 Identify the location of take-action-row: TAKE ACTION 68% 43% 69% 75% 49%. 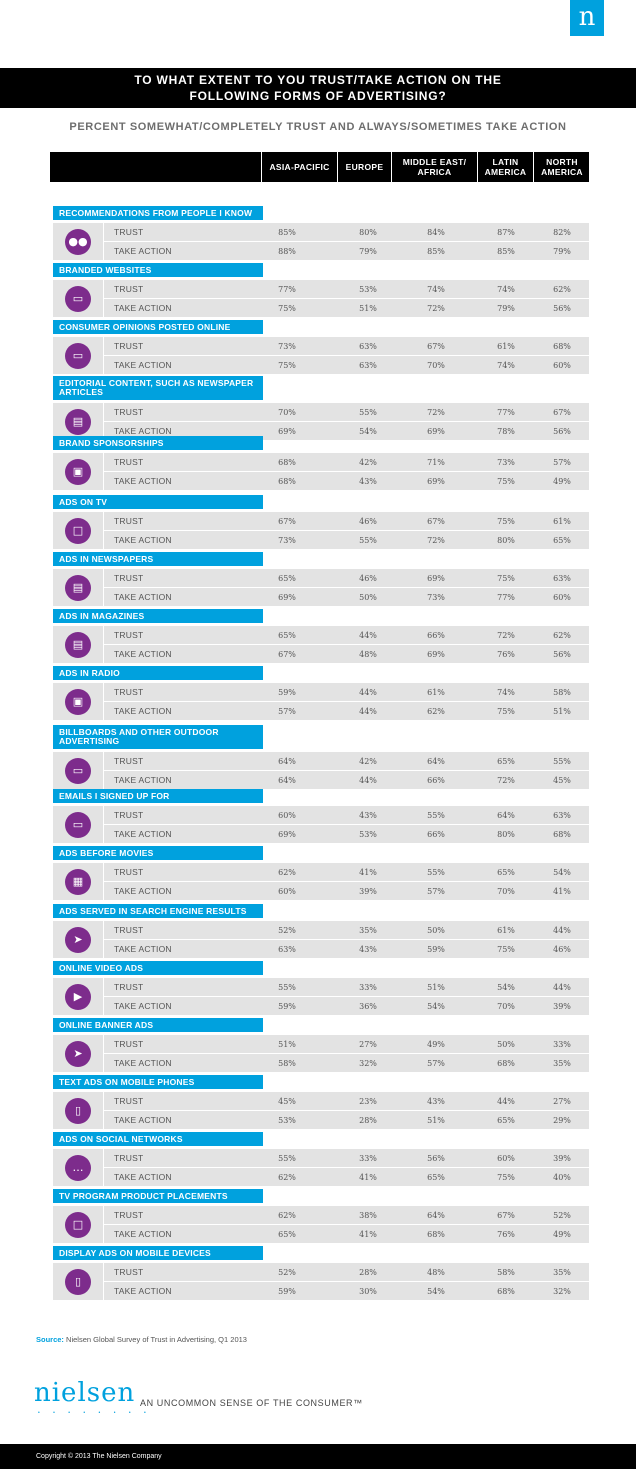
(346, 481).